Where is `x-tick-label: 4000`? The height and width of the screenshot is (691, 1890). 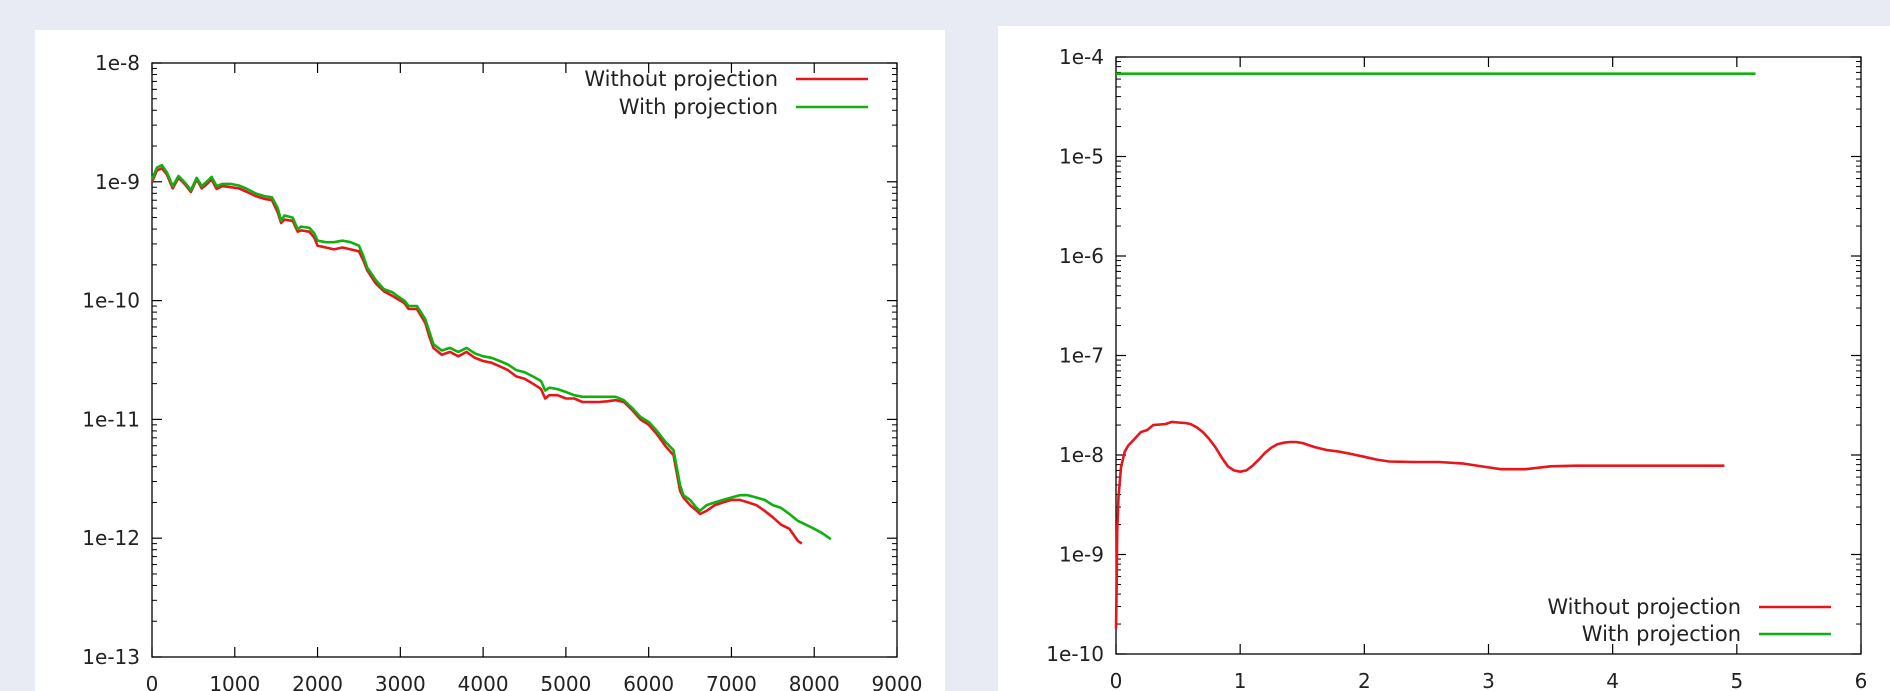
x-tick-label: 4000 is located at coordinates (483, 681).